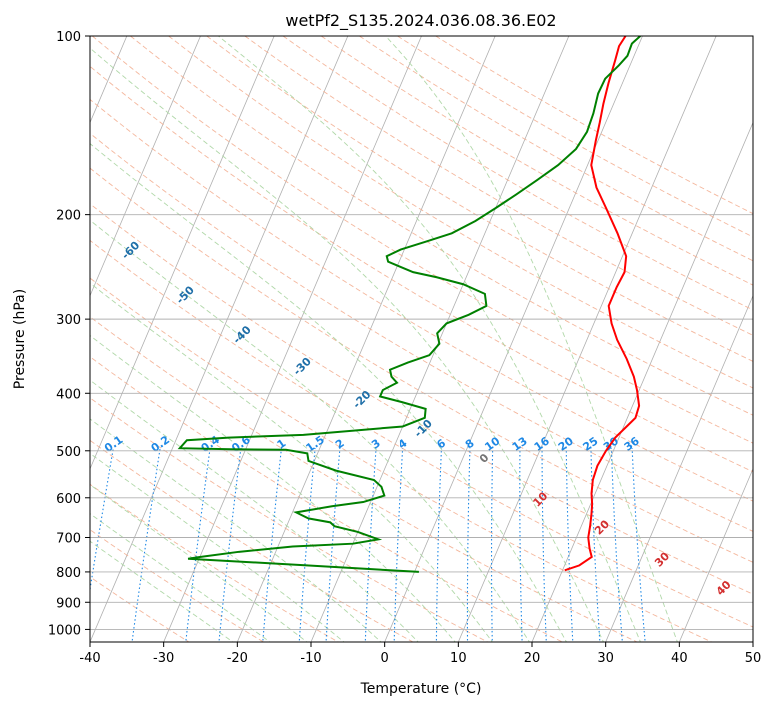 This screenshot has width=775, height=708. What do you see at coordinates (310, 658) in the screenshot?
I see `x-tick-label: -10` at bounding box center [310, 658].